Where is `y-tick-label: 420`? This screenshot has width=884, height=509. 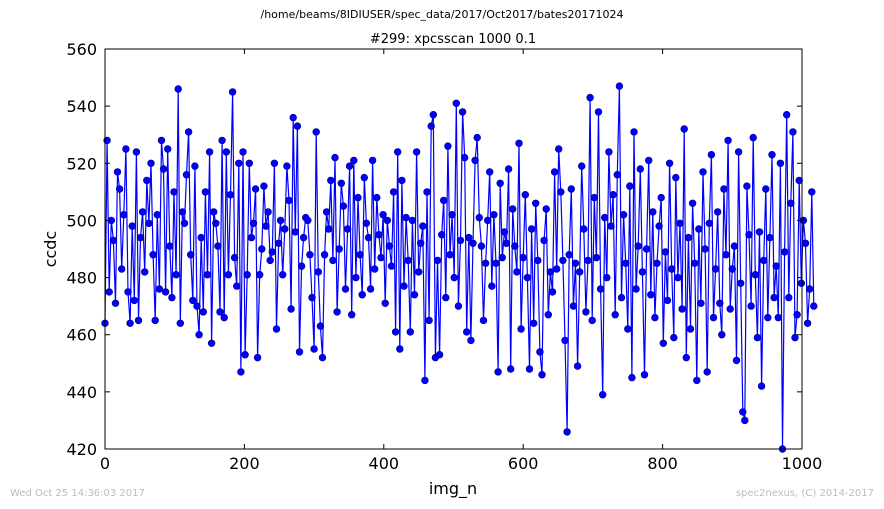 y-tick-label: 420 is located at coordinates (81, 449).